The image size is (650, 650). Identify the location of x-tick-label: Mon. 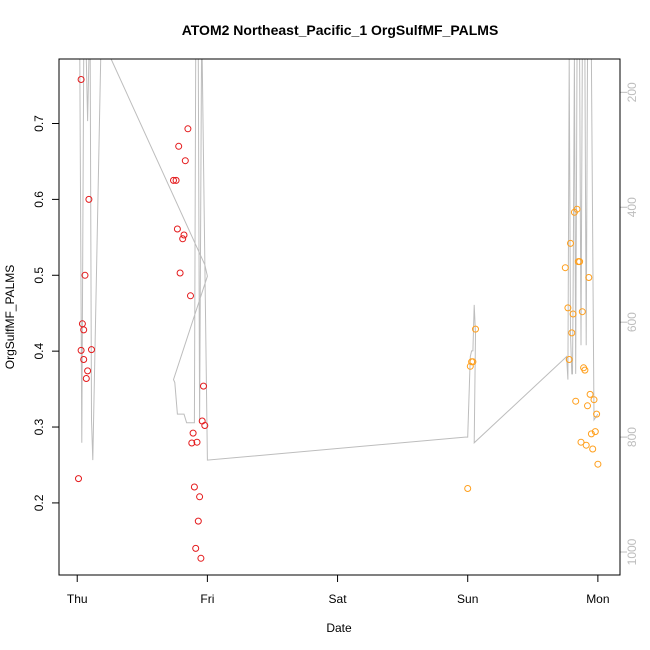
(597, 599).